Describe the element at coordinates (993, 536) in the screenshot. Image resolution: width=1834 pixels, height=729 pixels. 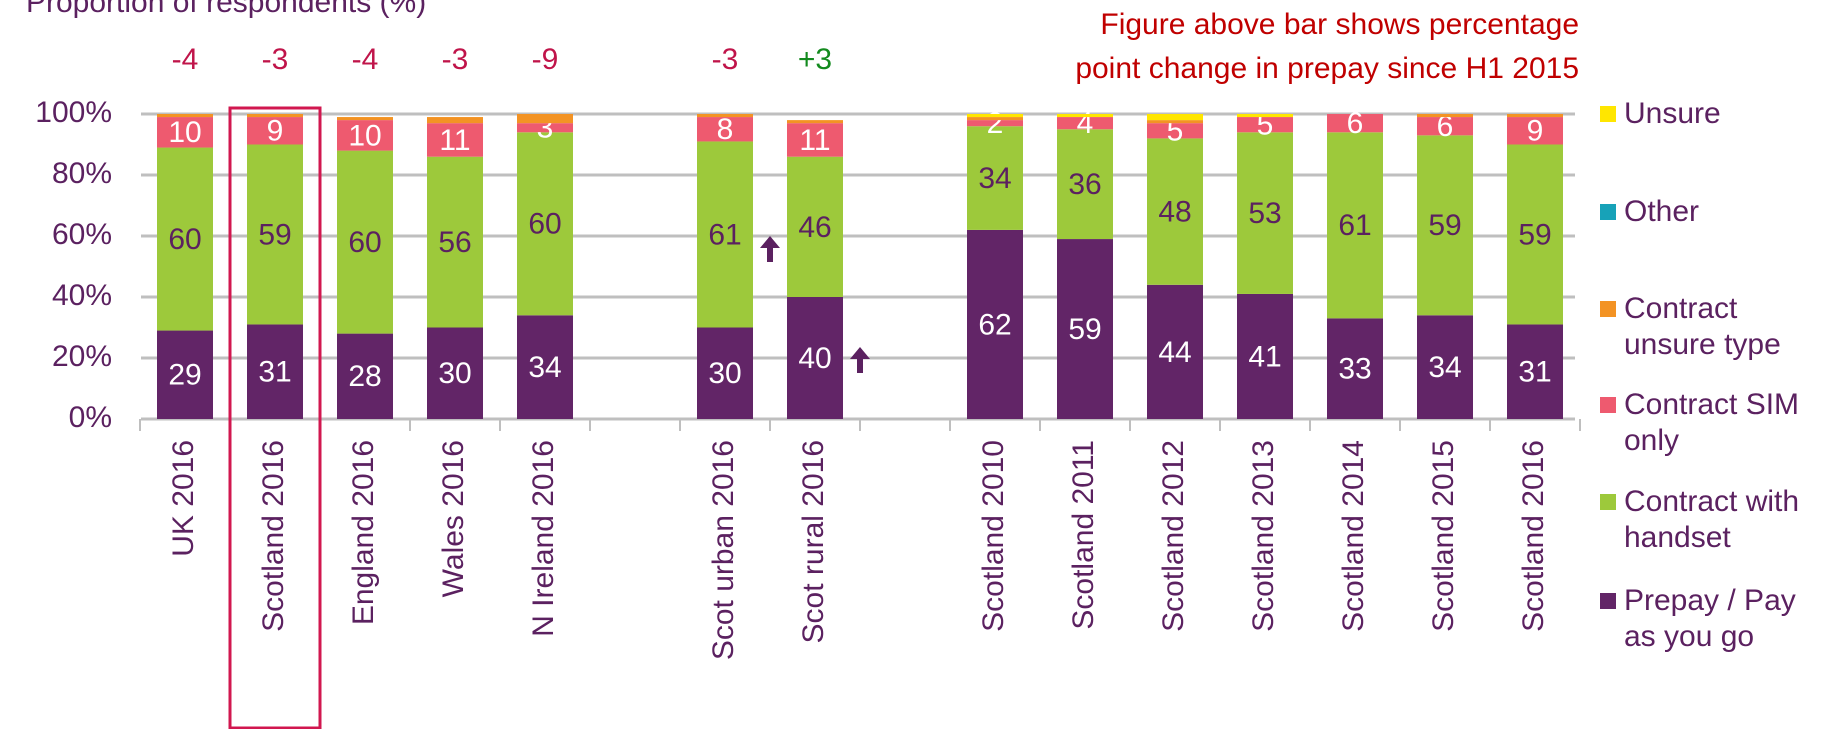
I see `x-tick-label: Scotland 2010` at that location.